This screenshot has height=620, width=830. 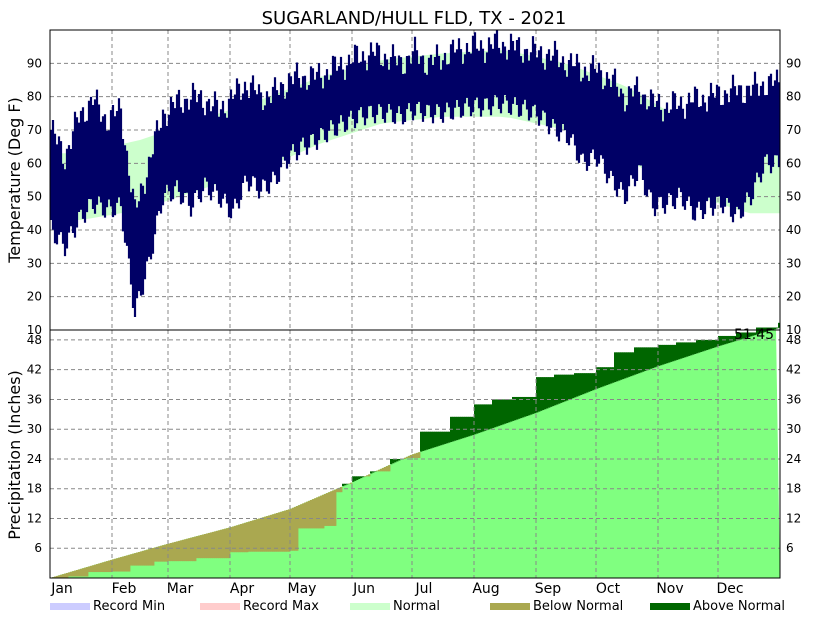 What do you see at coordinates (485, 589) in the screenshot?
I see `month-label: Aug` at bounding box center [485, 589].